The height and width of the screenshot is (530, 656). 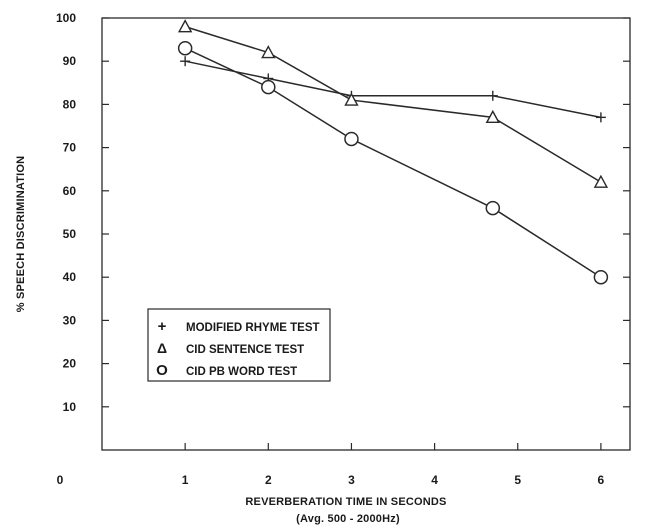 What do you see at coordinates (245, 350) in the screenshot?
I see `legend-label-cid-sentence: CID SENTENCE TEST` at bounding box center [245, 350].